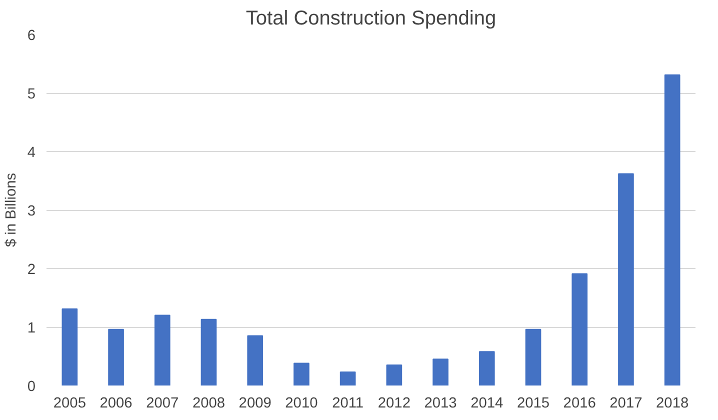  I want to click on x-tick-label: 2005, so click(69, 404).